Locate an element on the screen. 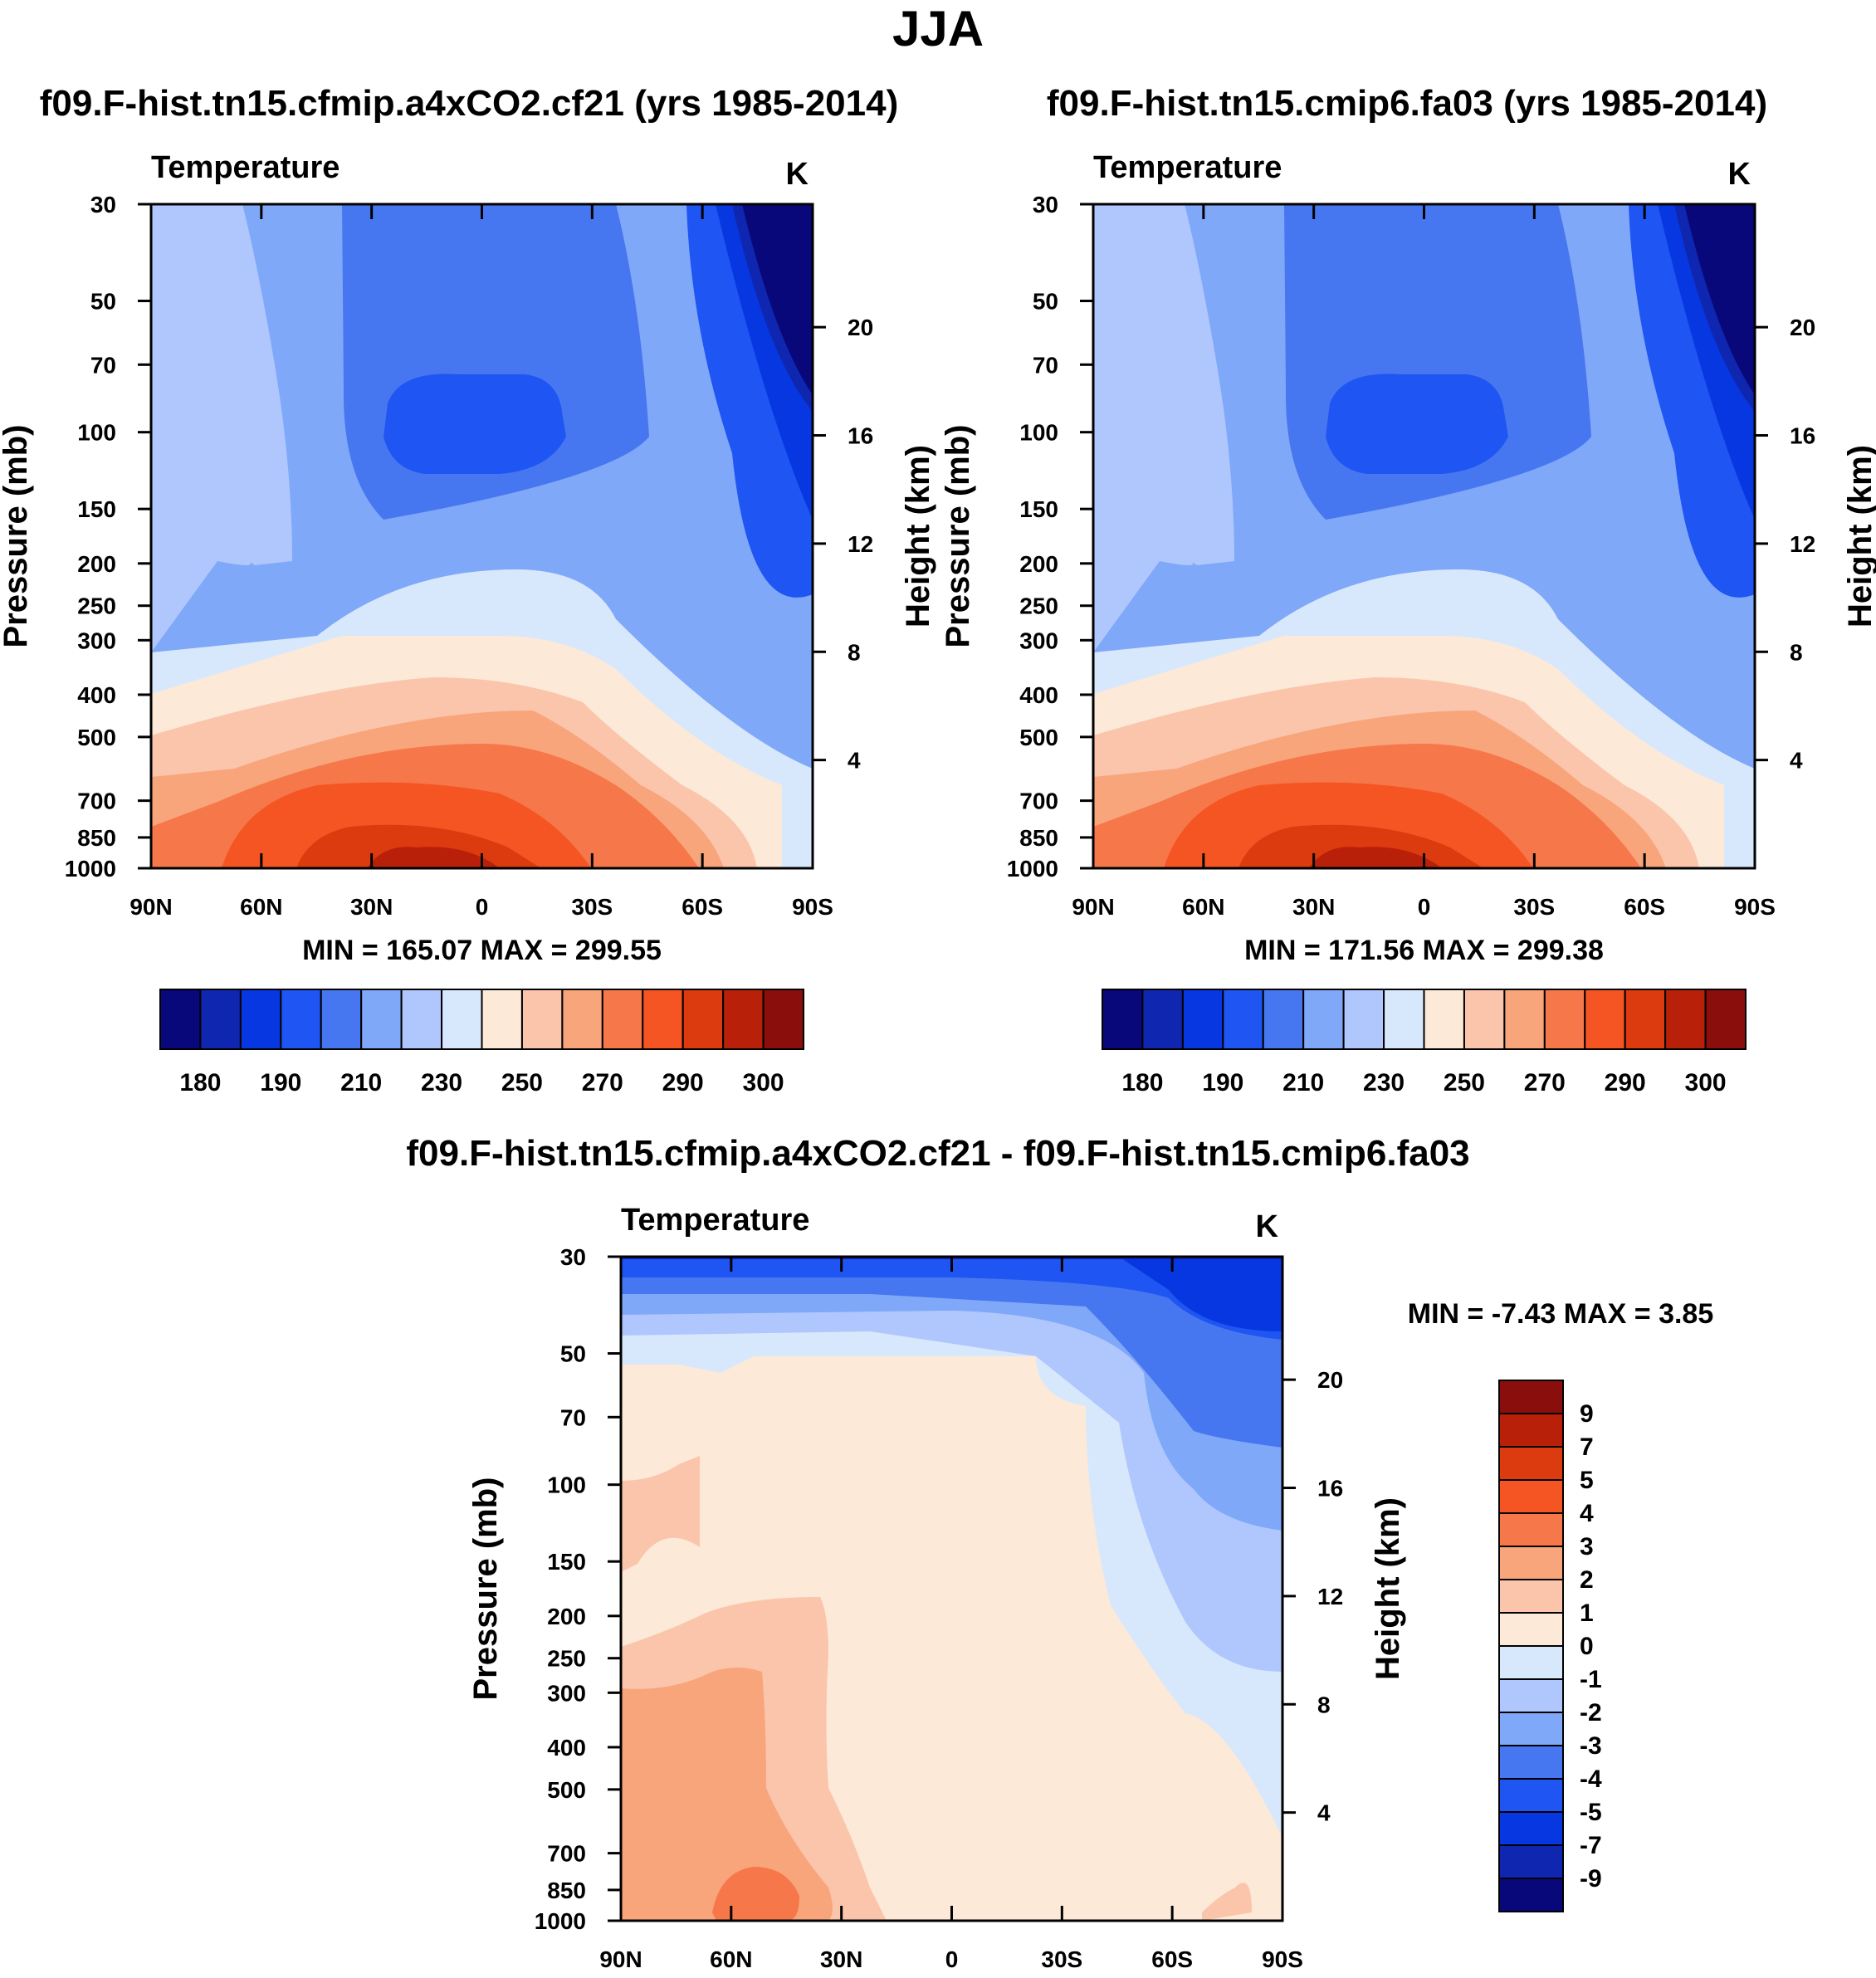 This screenshot has width=1876, height=1978. panel1-colorbar-label: 300 is located at coordinates (763, 1083).